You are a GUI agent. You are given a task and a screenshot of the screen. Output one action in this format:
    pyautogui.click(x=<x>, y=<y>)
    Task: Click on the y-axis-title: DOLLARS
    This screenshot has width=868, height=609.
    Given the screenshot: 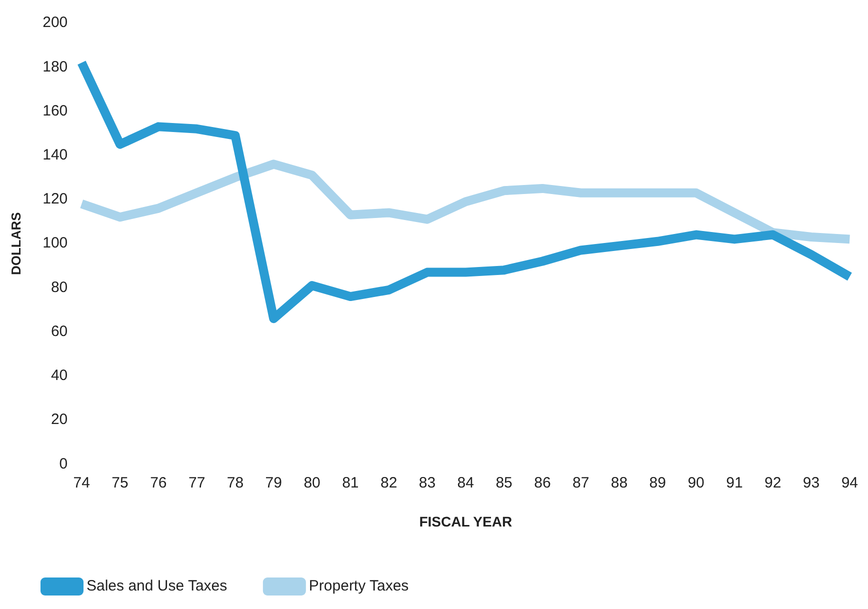 What is the action you would take?
    pyautogui.click(x=16, y=244)
    